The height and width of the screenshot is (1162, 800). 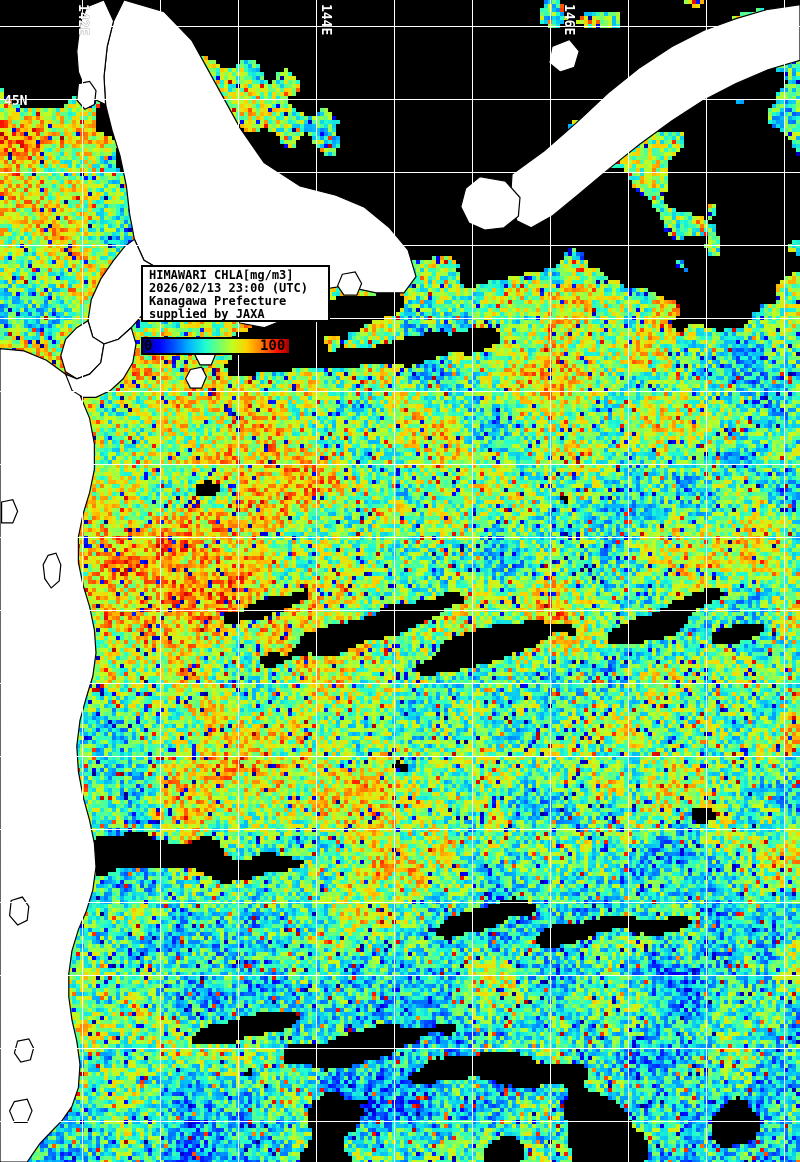 What do you see at coordinates (325, 20) in the screenshot?
I see `longitude-label: 144E` at bounding box center [325, 20].